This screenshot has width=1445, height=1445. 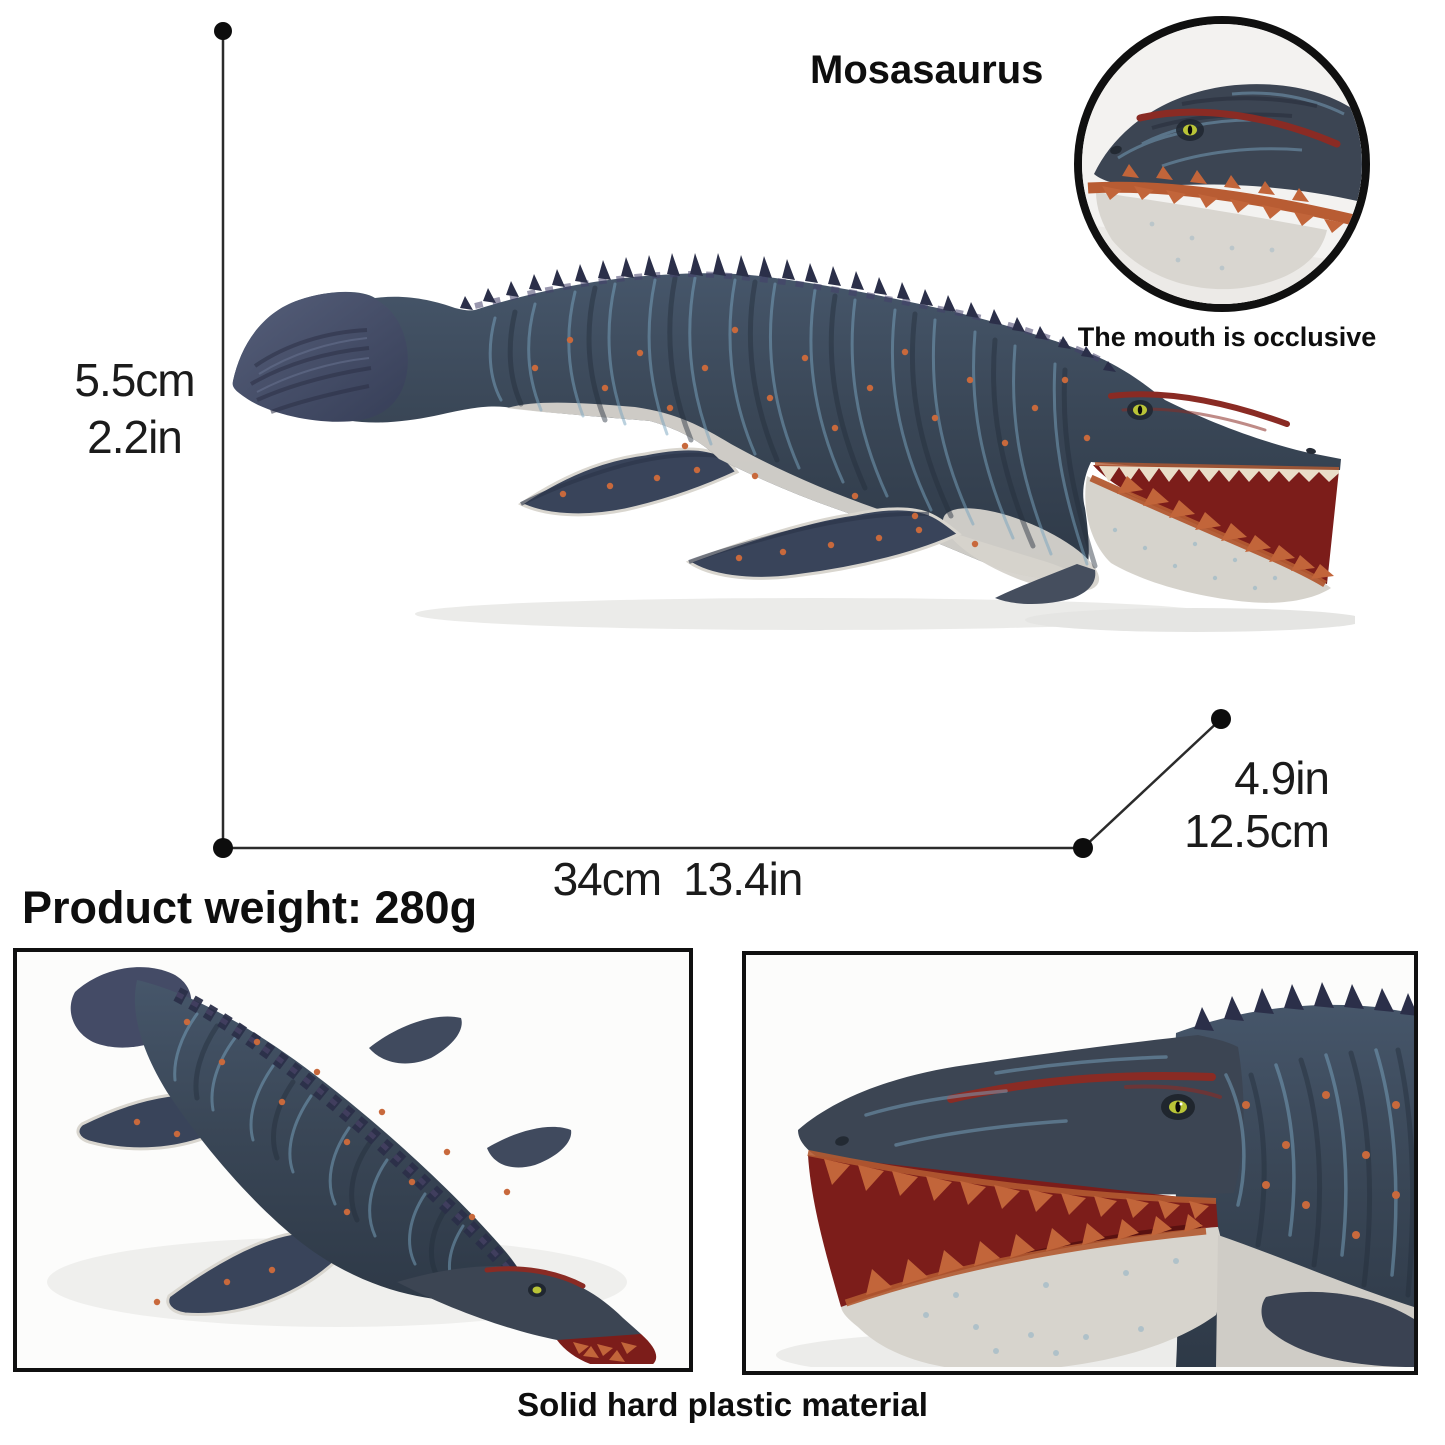 I want to click on product-weight: Product weight: 280g, so click(x=250, y=907).